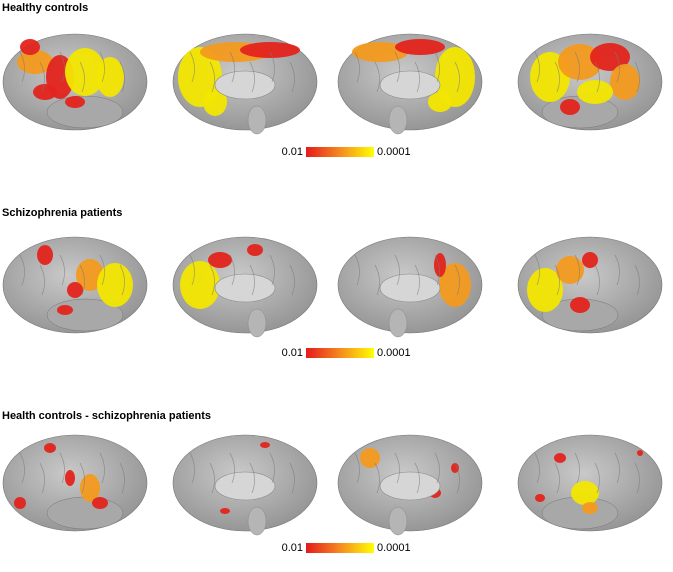 The height and width of the screenshot is (572, 673). I want to click on corpus-callosum, so click(245, 85).